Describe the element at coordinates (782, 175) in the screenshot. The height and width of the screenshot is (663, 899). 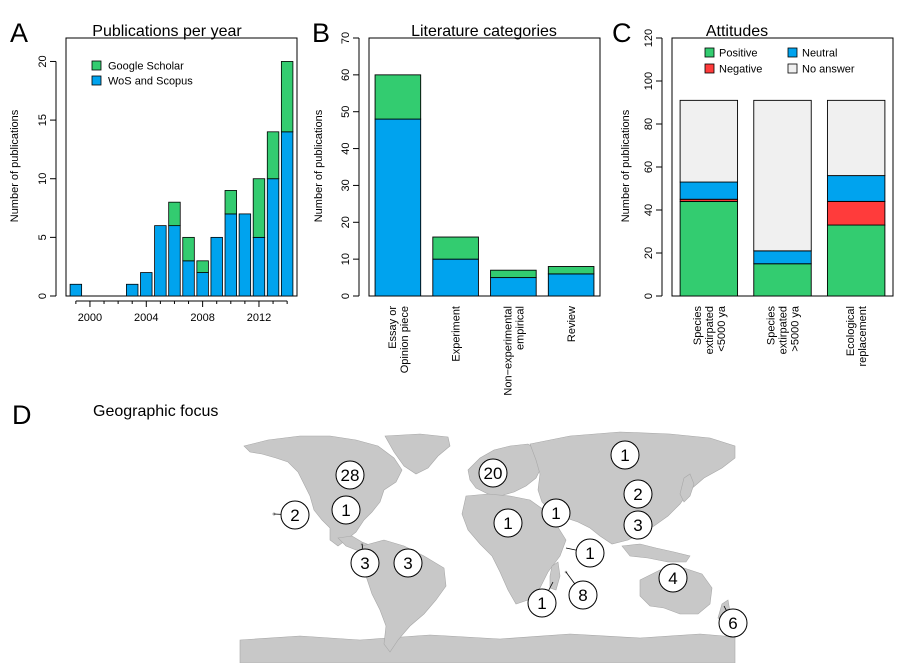
I see `panel-c-bar-1-no-answer` at that location.